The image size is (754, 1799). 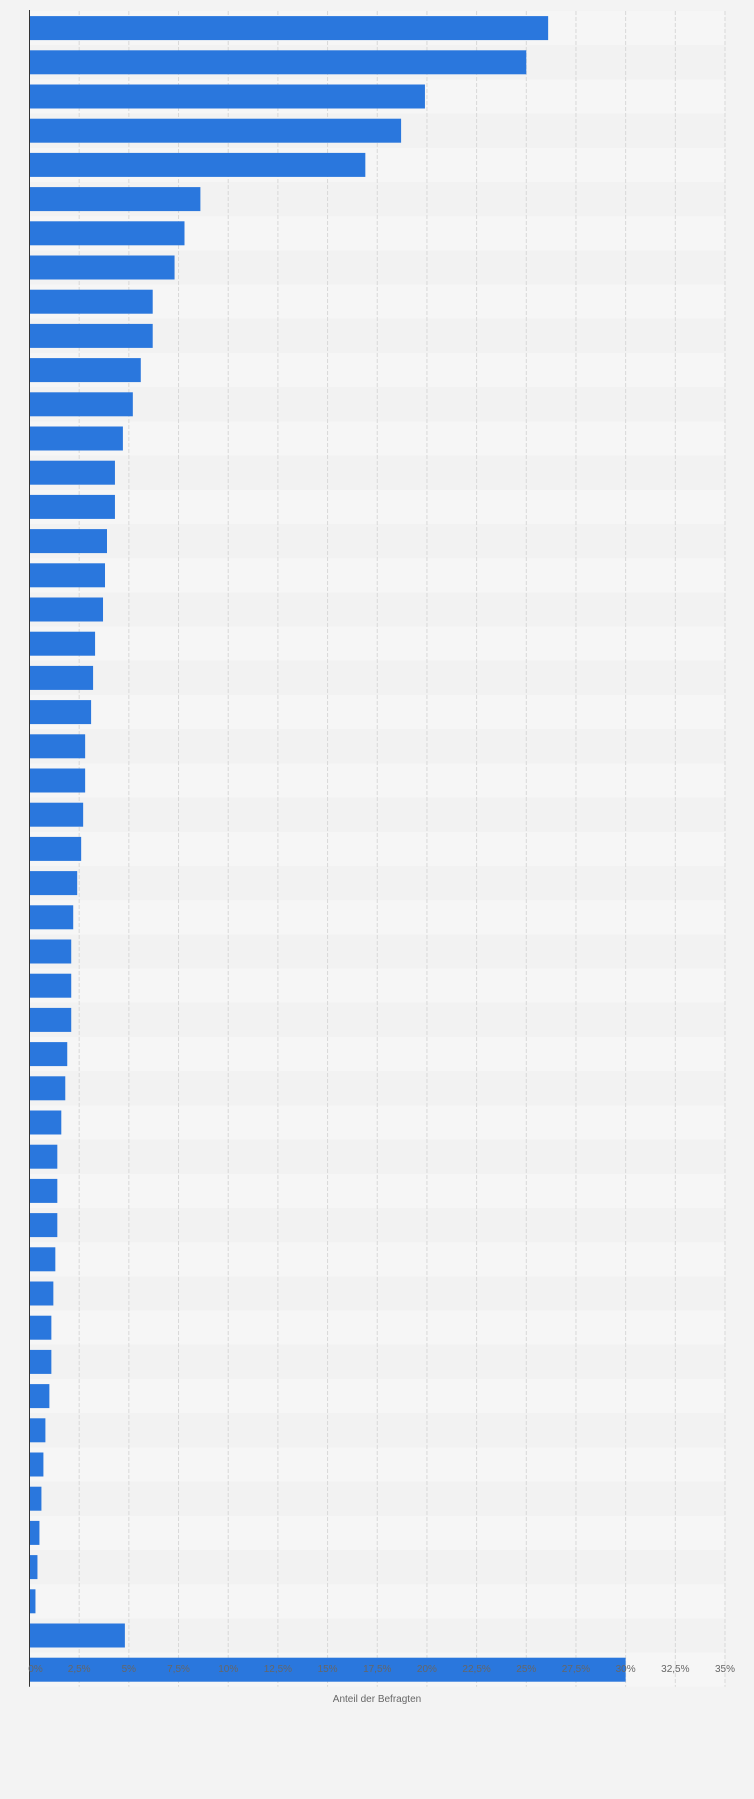 I want to click on x-tick-label: 10%, so click(x=228, y=1669).